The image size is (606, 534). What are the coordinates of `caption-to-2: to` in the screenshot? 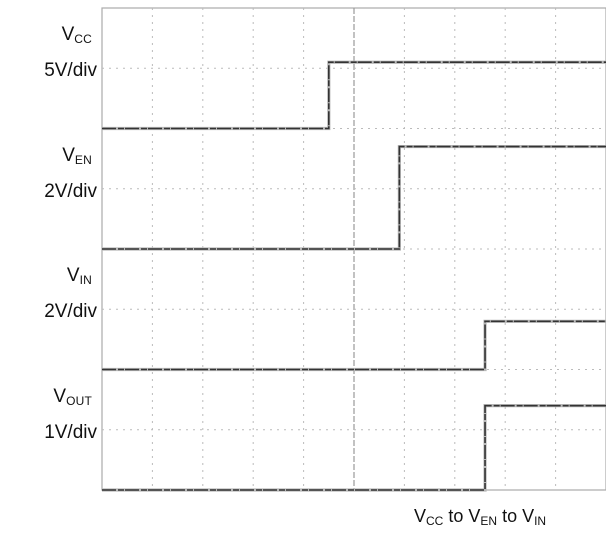 It's located at (510, 516).